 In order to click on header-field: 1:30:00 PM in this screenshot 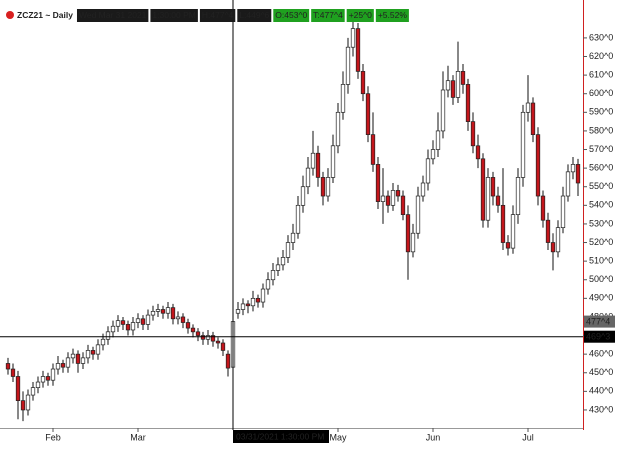, I will do `click(173, 15)`.